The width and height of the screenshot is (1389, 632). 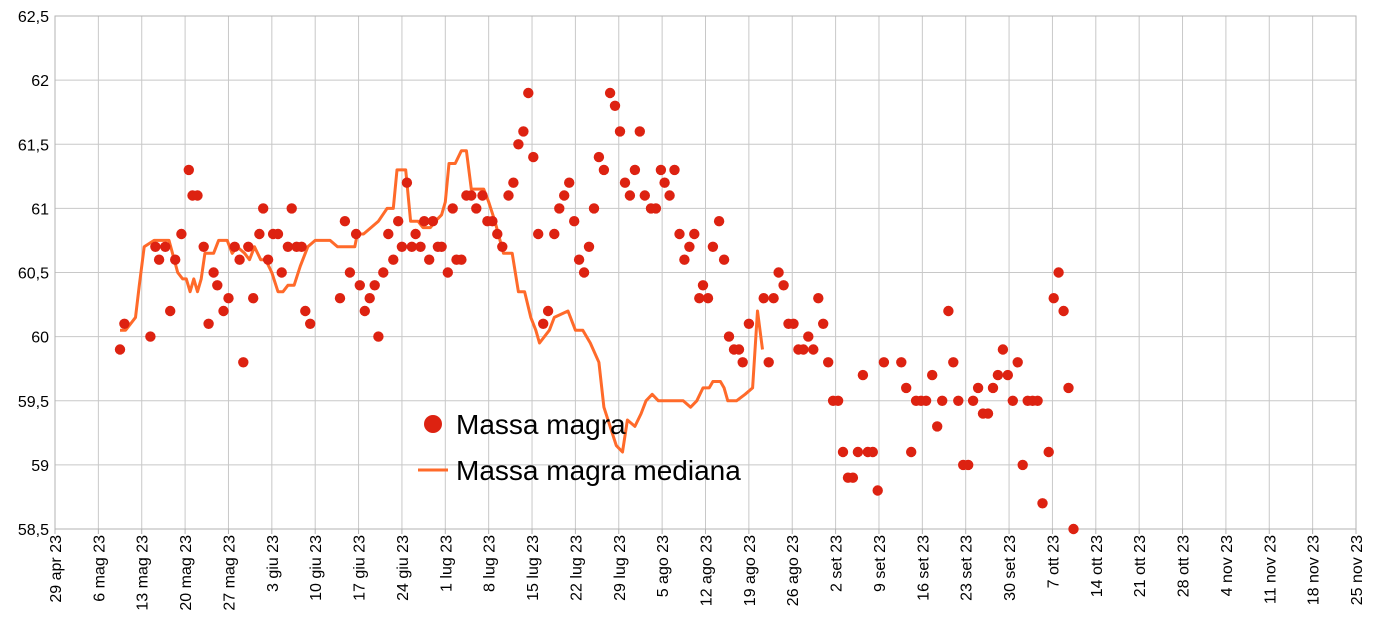 I want to click on y-axis-ticks: 58,5 59 59,5 60 60,5 61 61,5 62 62,5, so click(x=33, y=274).